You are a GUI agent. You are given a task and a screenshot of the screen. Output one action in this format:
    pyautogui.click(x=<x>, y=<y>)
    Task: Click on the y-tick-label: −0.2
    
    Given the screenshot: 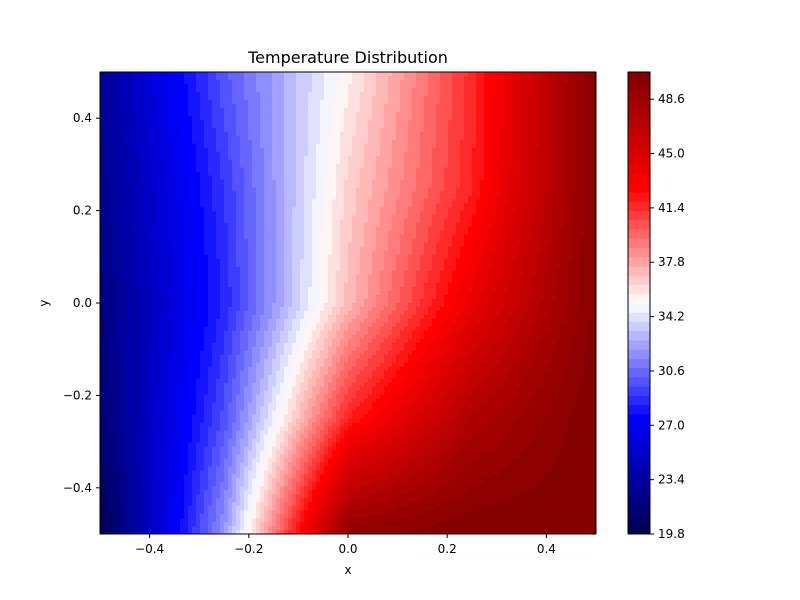 What is the action you would take?
    pyautogui.click(x=77, y=395)
    